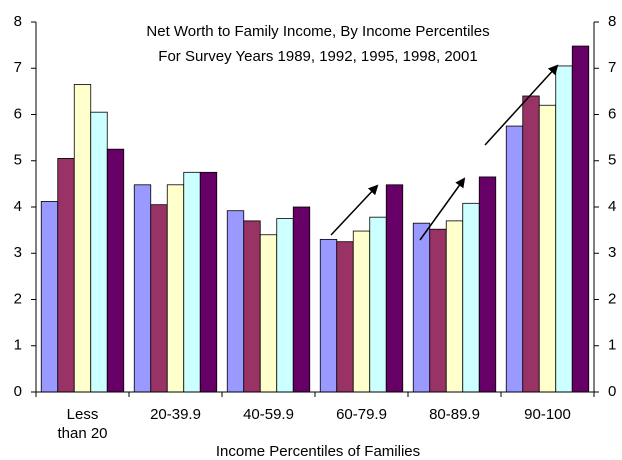  Describe the element at coordinates (18, 298) in the screenshot. I see `y-tick-label: 2` at that location.